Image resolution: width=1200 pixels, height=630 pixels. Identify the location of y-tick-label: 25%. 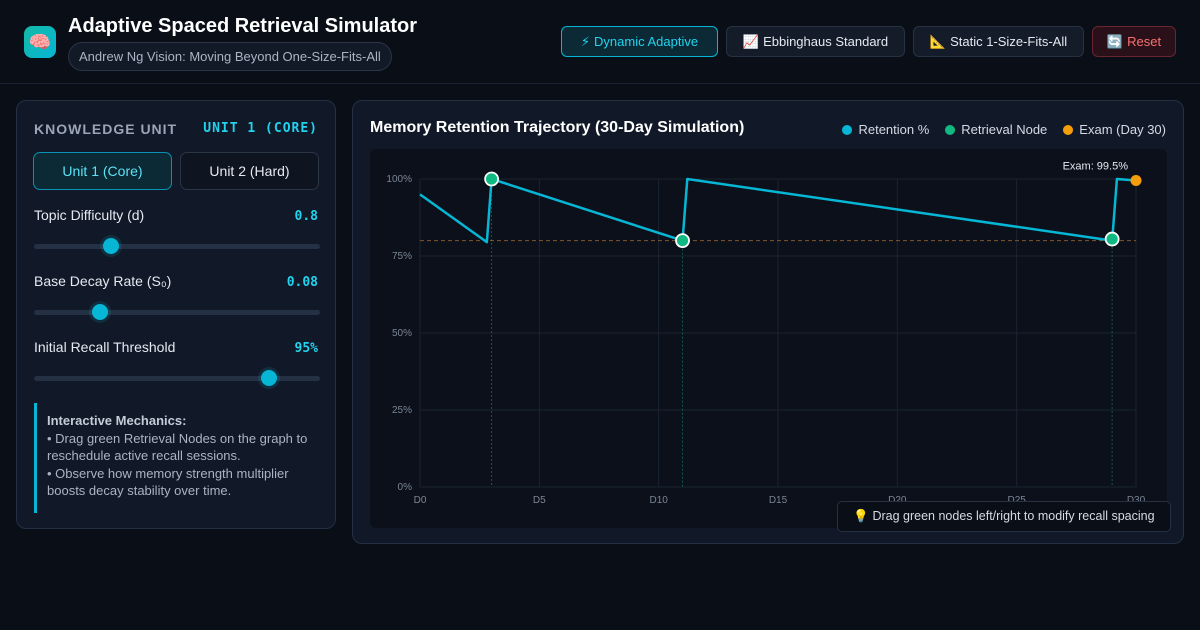
(402, 410).